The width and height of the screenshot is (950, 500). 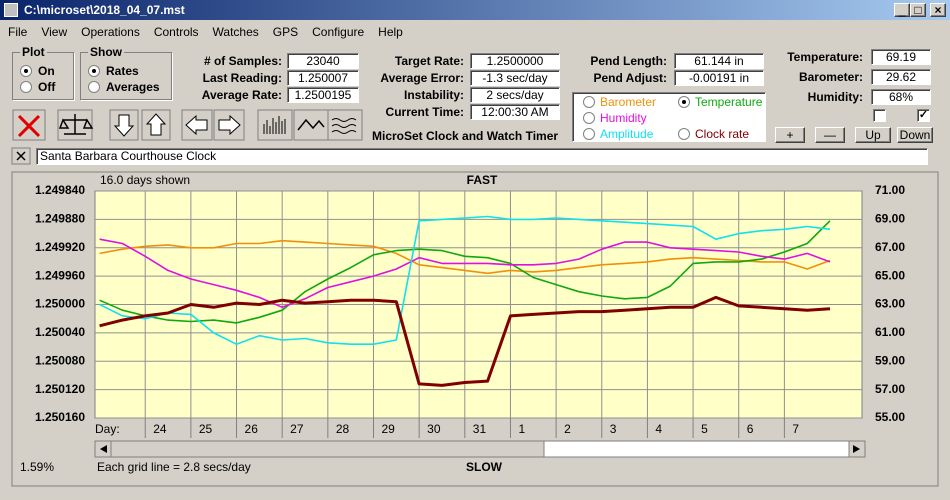 I want to click on days-shown: 16.0 days shown, so click(x=145, y=180).